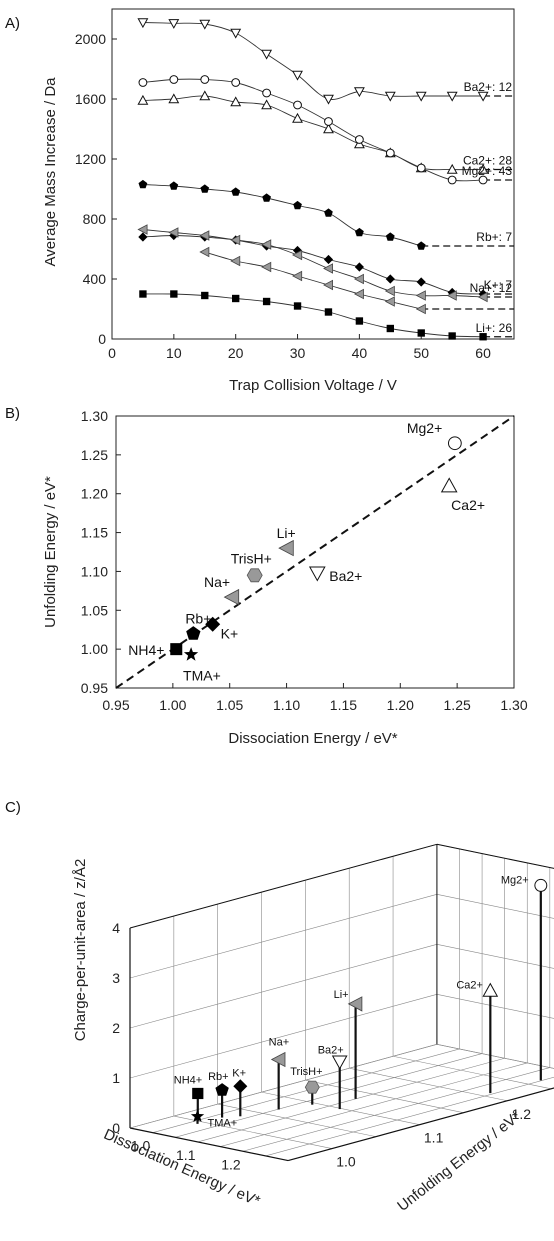 The width and height of the screenshot is (554, 1241). I want to click on panel-b-label: B), so click(12, 413).